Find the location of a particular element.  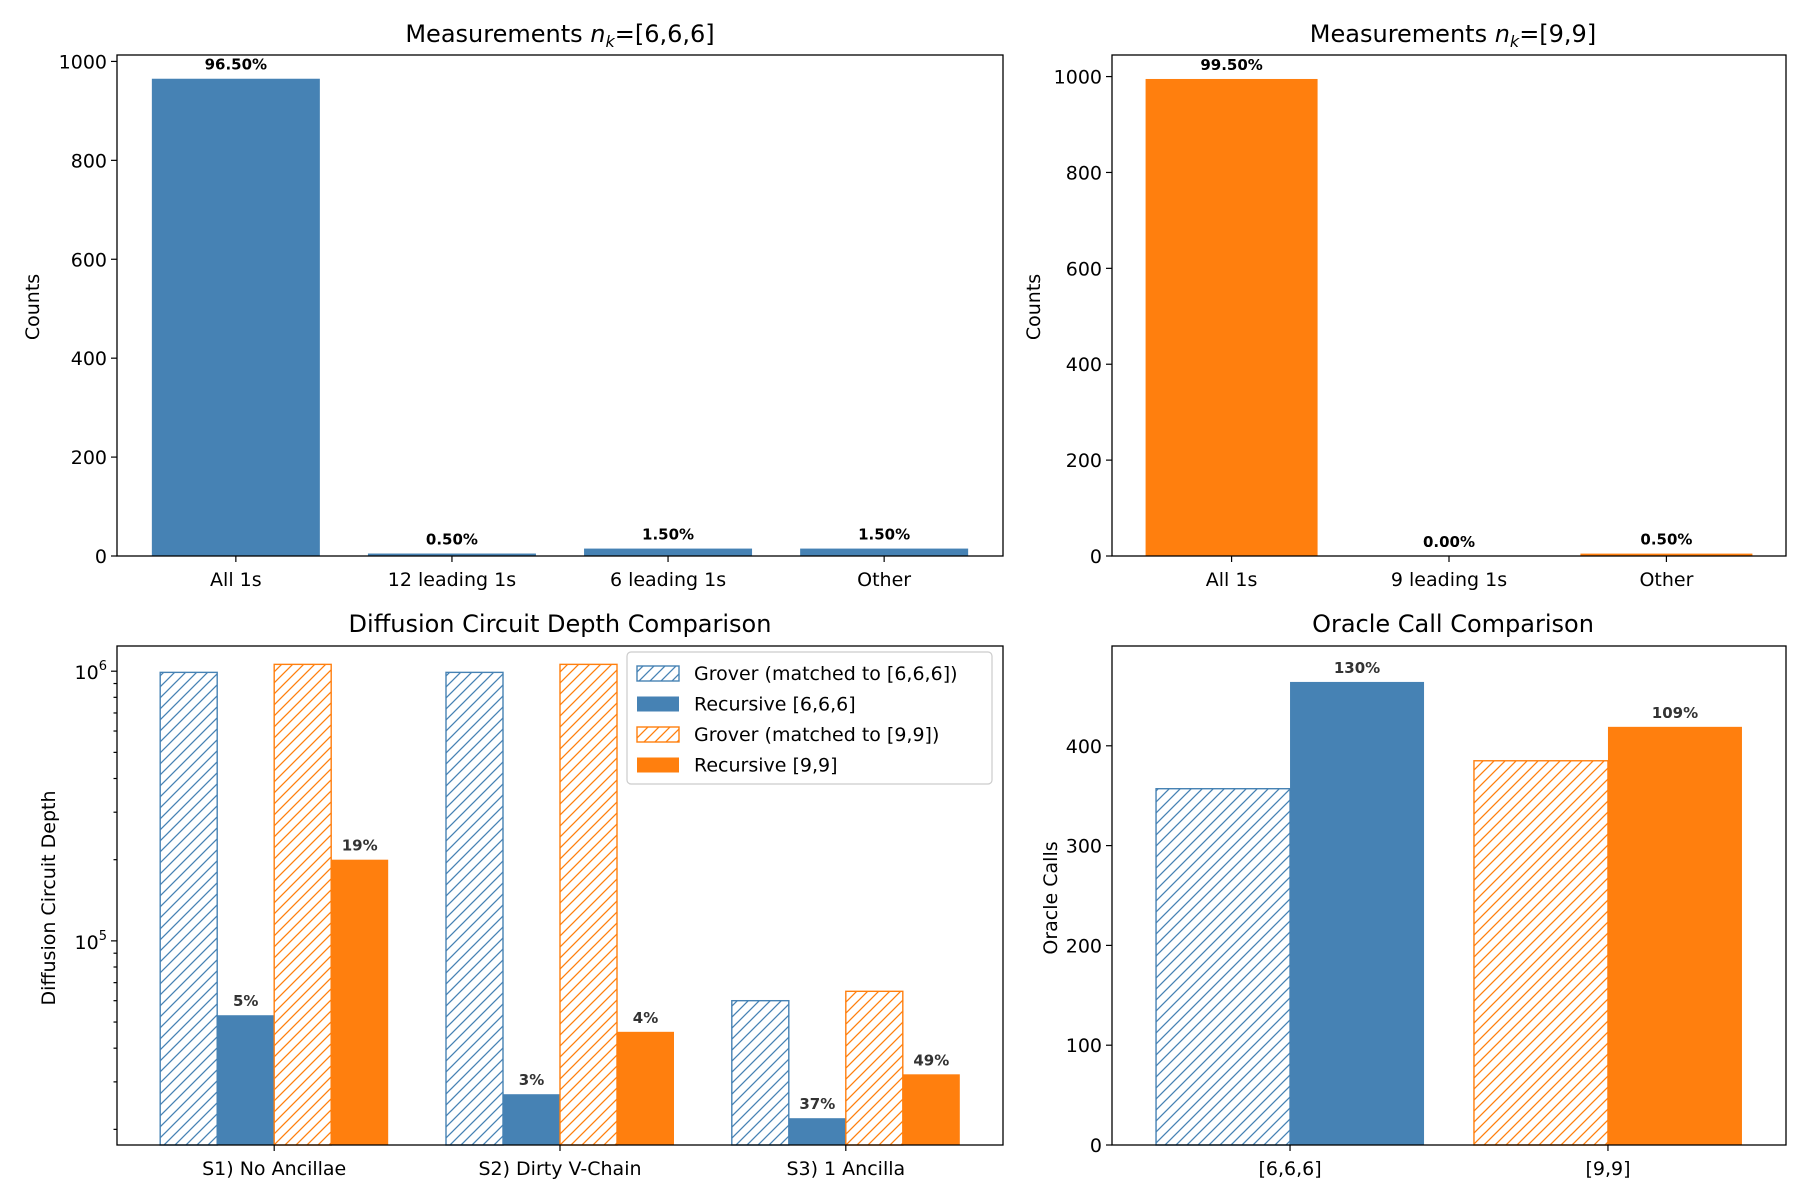

x-tick-label: 9 leading 1s is located at coordinates (1449, 580).